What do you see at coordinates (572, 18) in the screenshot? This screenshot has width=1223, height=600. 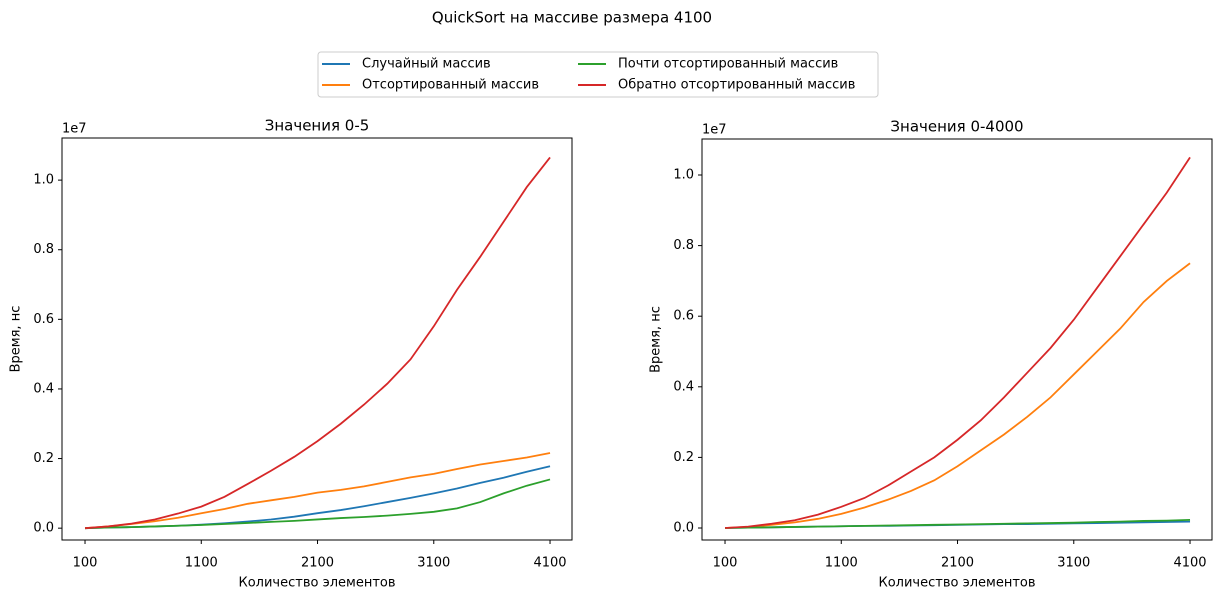 I see `figure-title: QuickSort на массиве размера 4100` at bounding box center [572, 18].